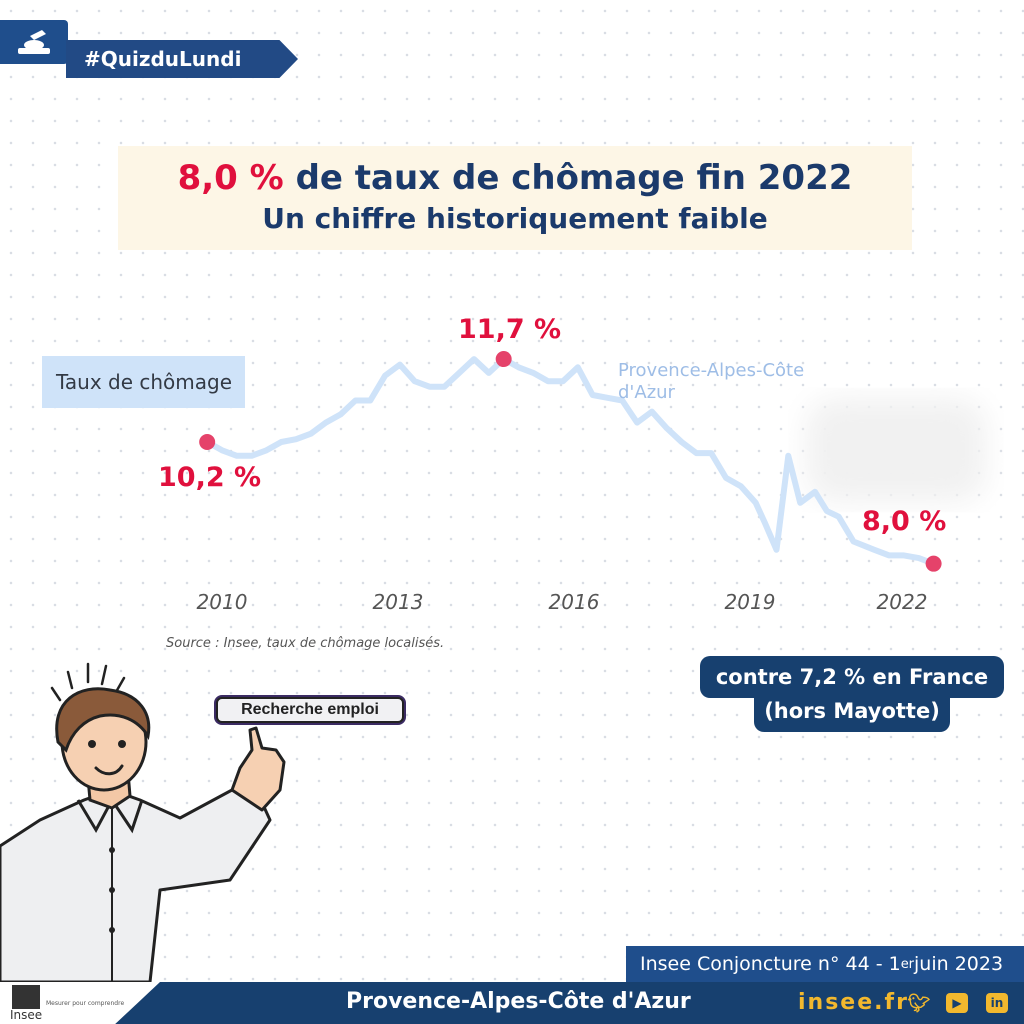  Describe the element at coordinates (26, 1015) in the screenshot. I see `insee-logo-word: Insee` at that location.